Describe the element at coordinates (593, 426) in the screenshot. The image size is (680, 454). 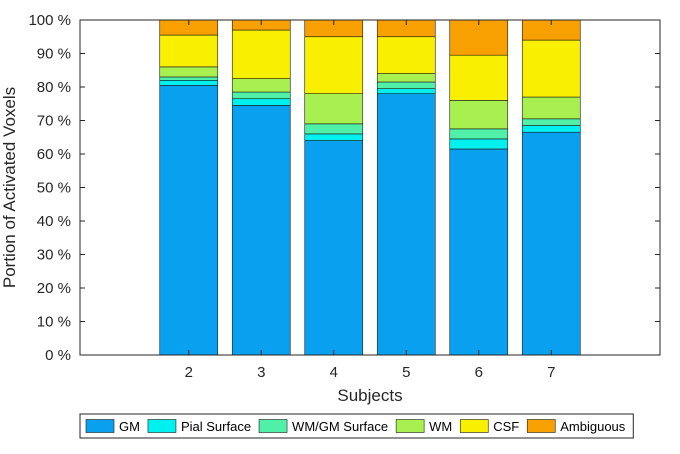
I see `legend-label-ambiguous: Ambiguous` at that location.